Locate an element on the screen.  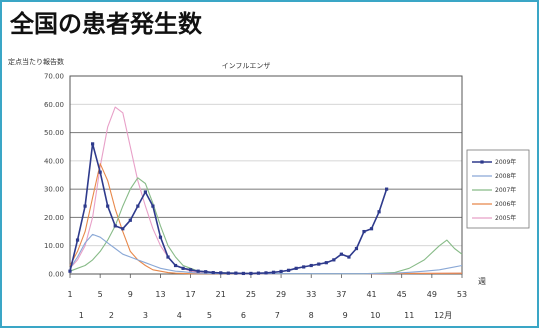
month-tick-label: 5 is located at coordinates (209, 315).